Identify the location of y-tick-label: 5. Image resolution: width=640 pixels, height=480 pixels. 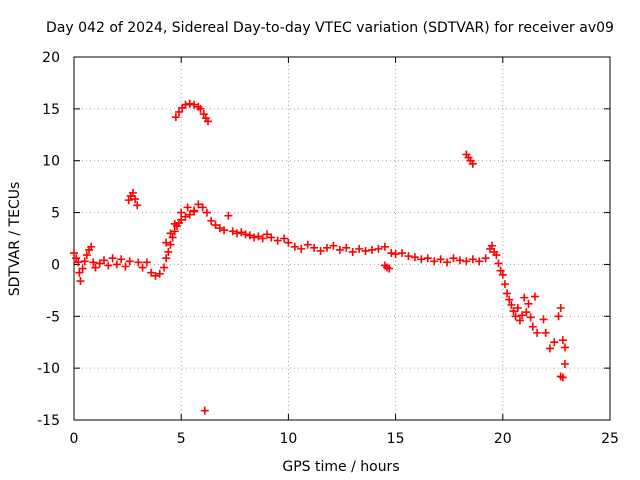
(55, 214).